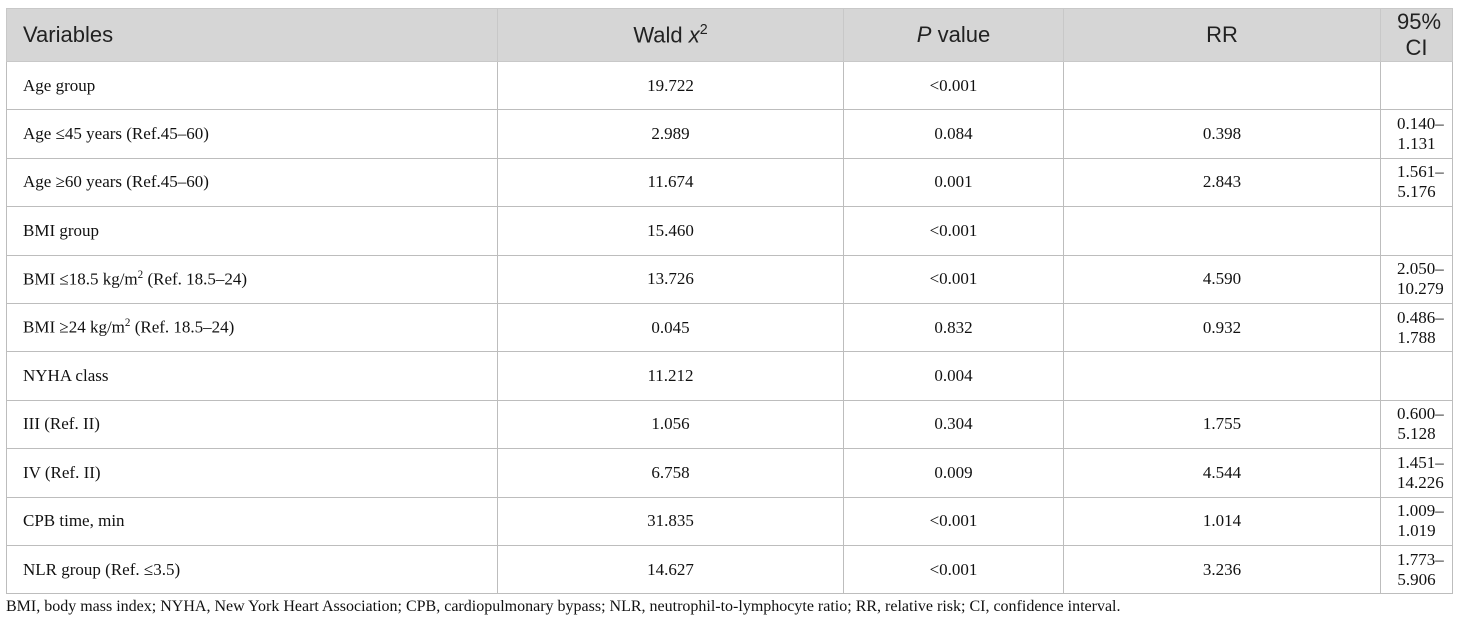 The height and width of the screenshot is (628, 1460). What do you see at coordinates (116, 134) in the screenshot?
I see `cell-text: Age ≤45 years (Ref.45–60)` at bounding box center [116, 134].